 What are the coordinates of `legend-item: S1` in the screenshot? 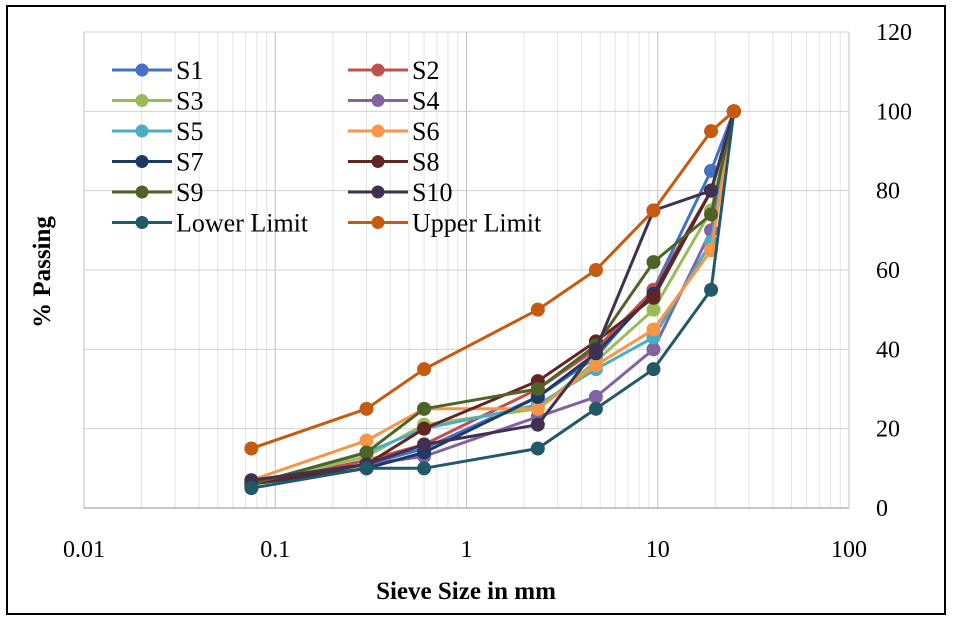 It's located at (157, 70).